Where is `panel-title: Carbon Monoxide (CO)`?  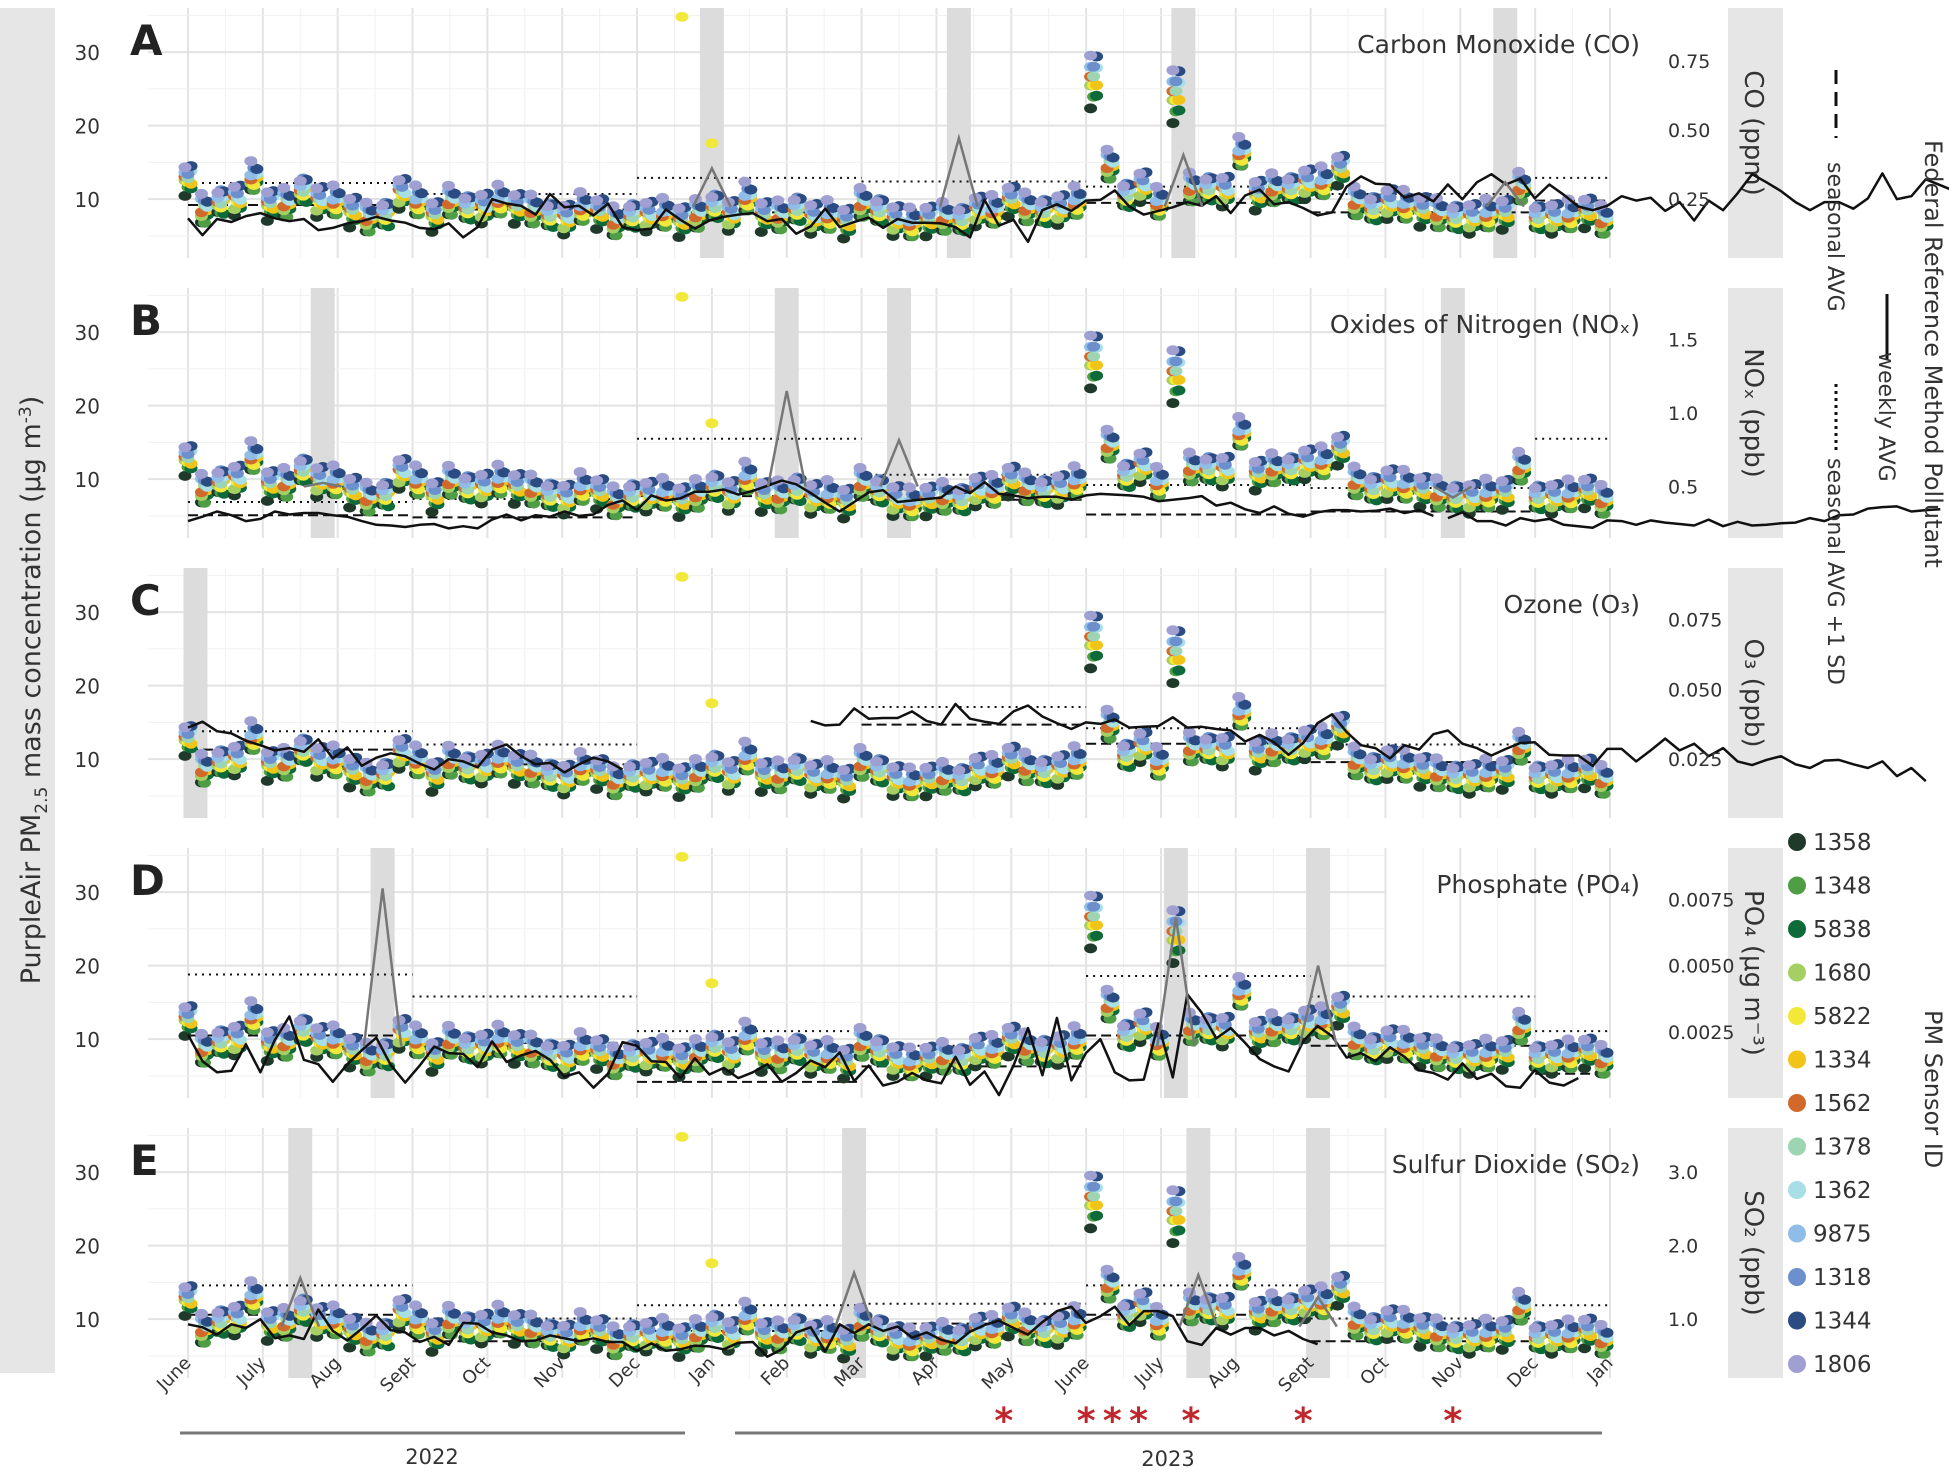
panel-title: Carbon Monoxide (CO) is located at coordinates (1498, 44).